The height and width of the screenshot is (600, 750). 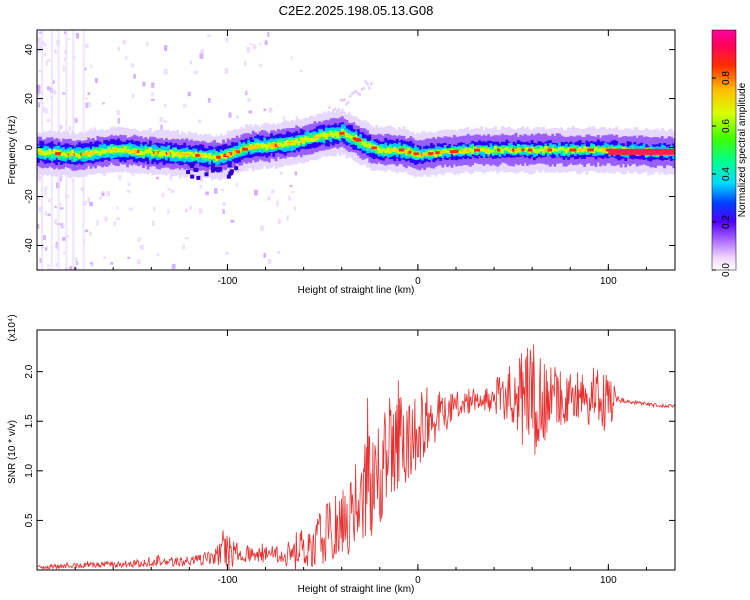 What do you see at coordinates (722, 174) in the screenshot?
I see `colorbar-ticks: 0.0 0.2 0.4 0.6 0.8` at bounding box center [722, 174].